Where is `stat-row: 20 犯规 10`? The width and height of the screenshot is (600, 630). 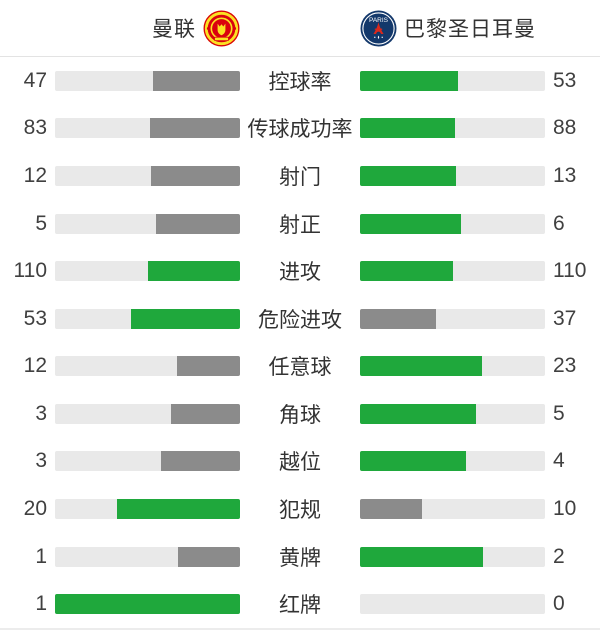
stat-row: 20 犯规 10 is located at coordinates (300, 509).